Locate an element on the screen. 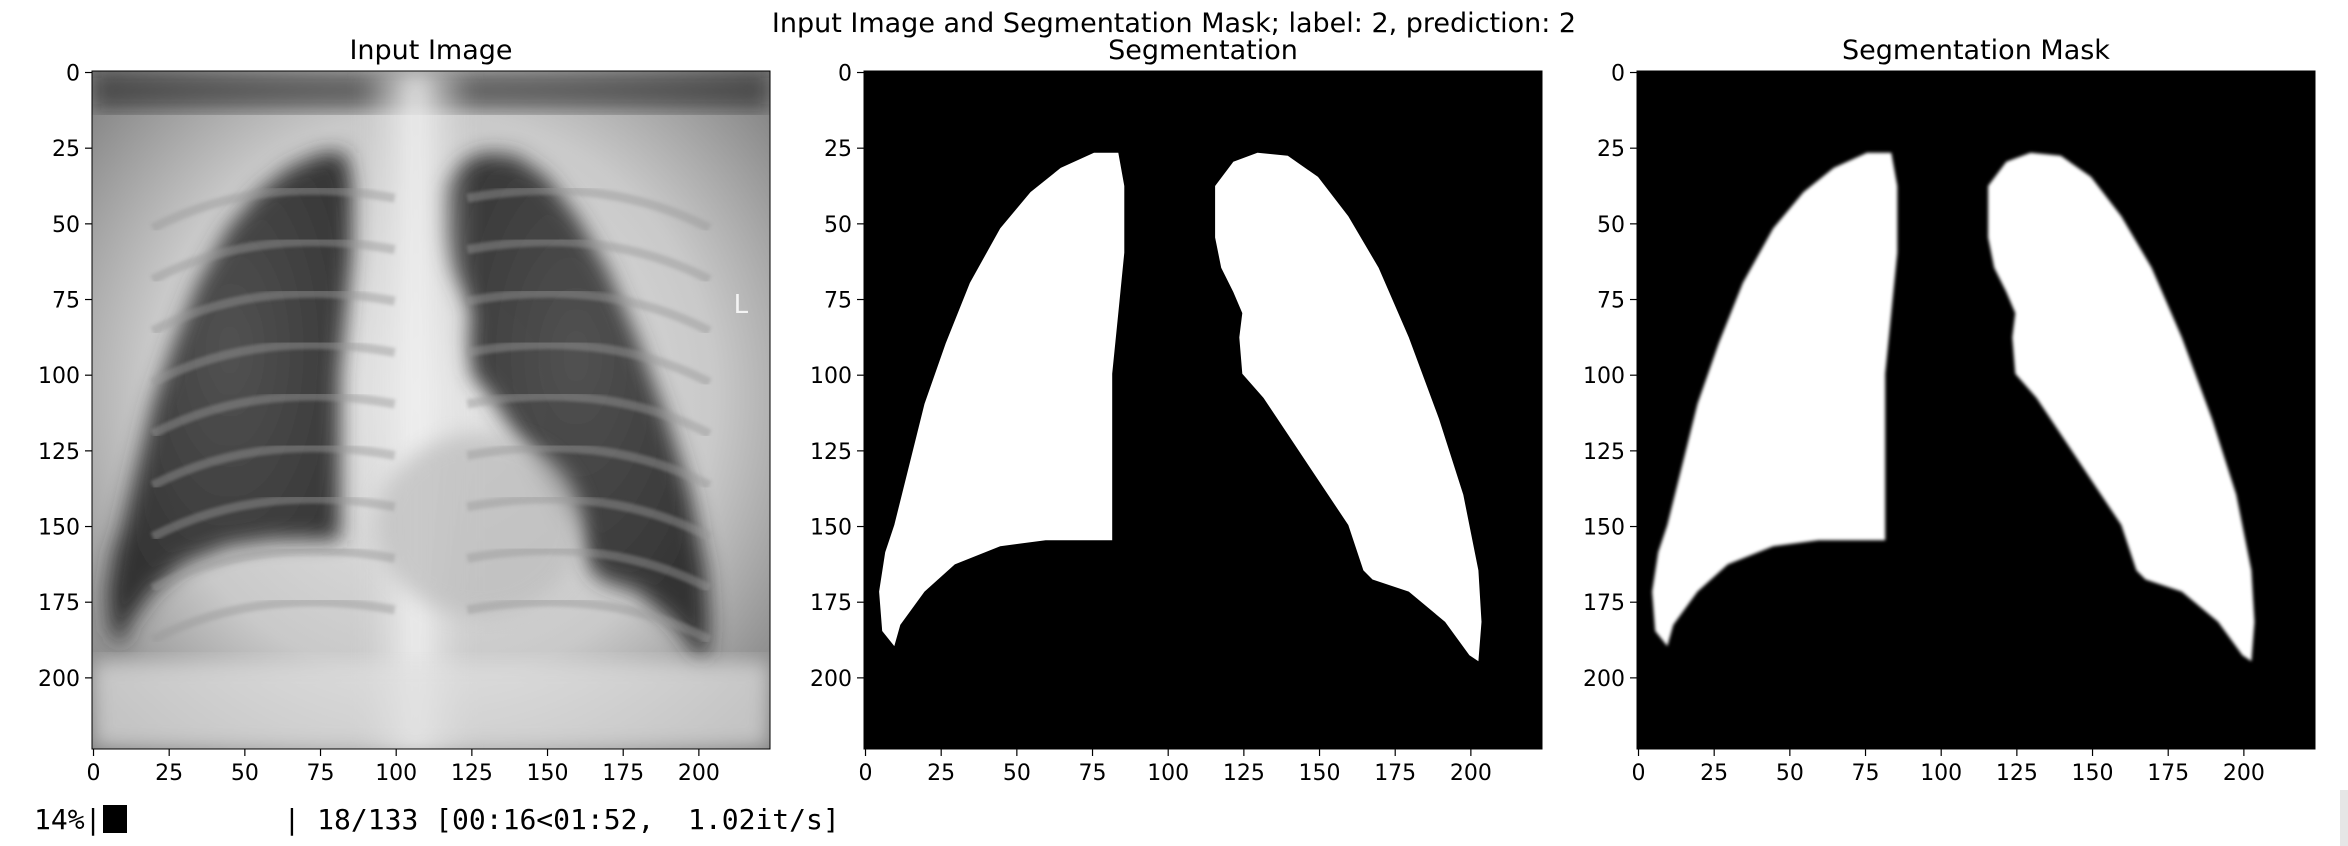 The width and height of the screenshot is (2348, 846). progress-fill is located at coordinates (115, 819).